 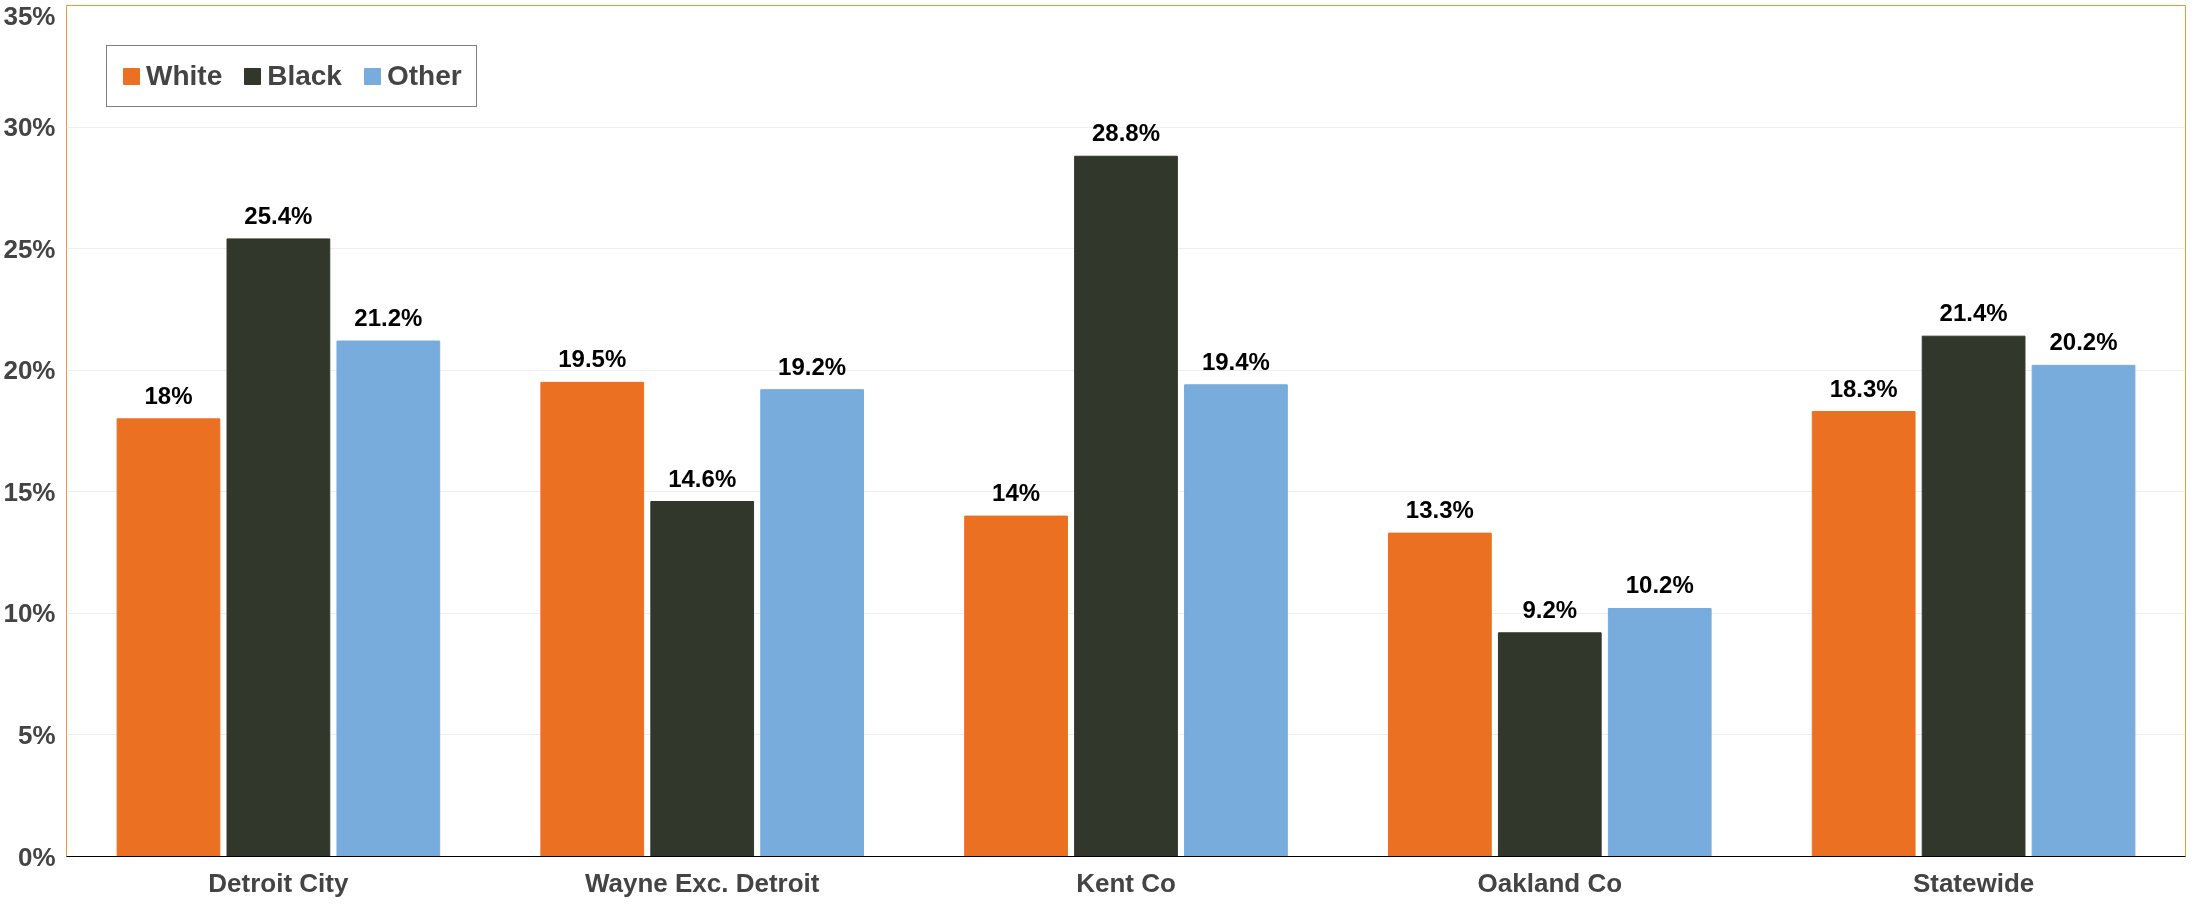 What do you see at coordinates (1016, 493) in the screenshot?
I see `data-label: 14%` at bounding box center [1016, 493].